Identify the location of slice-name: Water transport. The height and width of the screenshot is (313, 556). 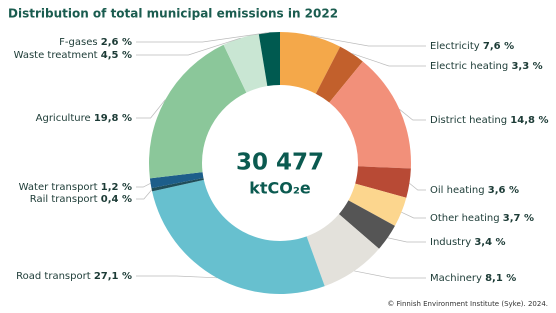
(58, 187).